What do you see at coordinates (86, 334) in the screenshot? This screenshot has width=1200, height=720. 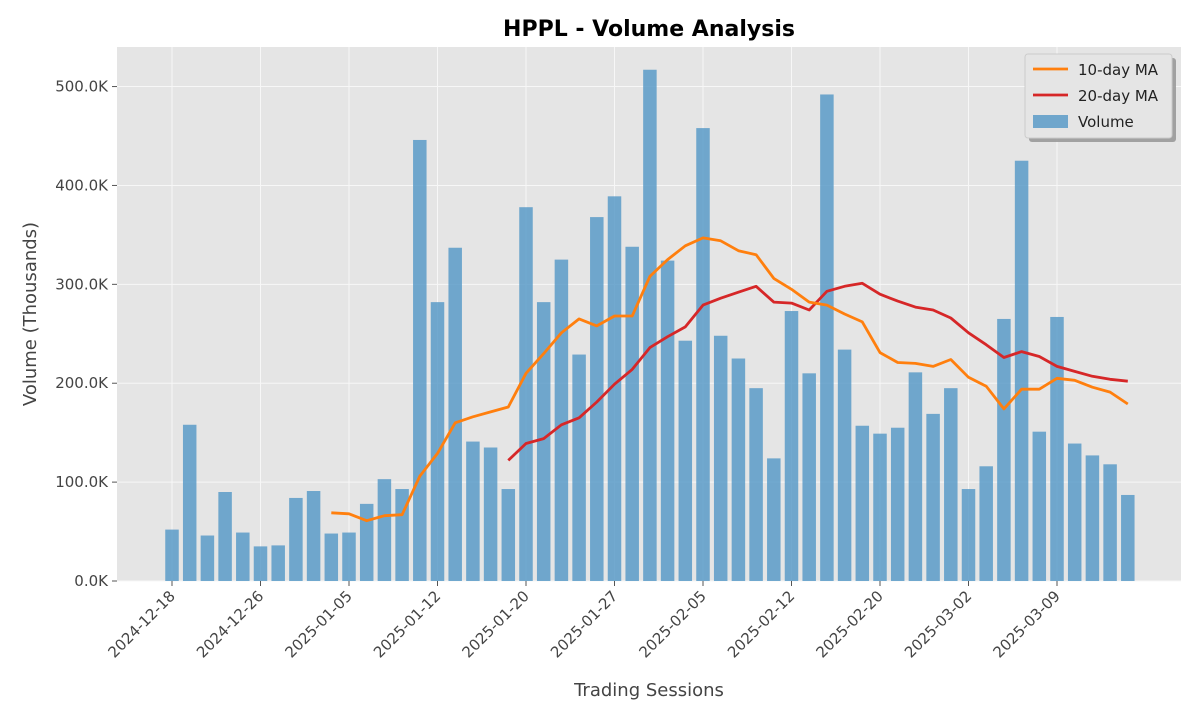 I see `y-axis: 0.0K 100.0K 200.0K 300.0K 400.0K 500.0K` at bounding box center [86, 334].